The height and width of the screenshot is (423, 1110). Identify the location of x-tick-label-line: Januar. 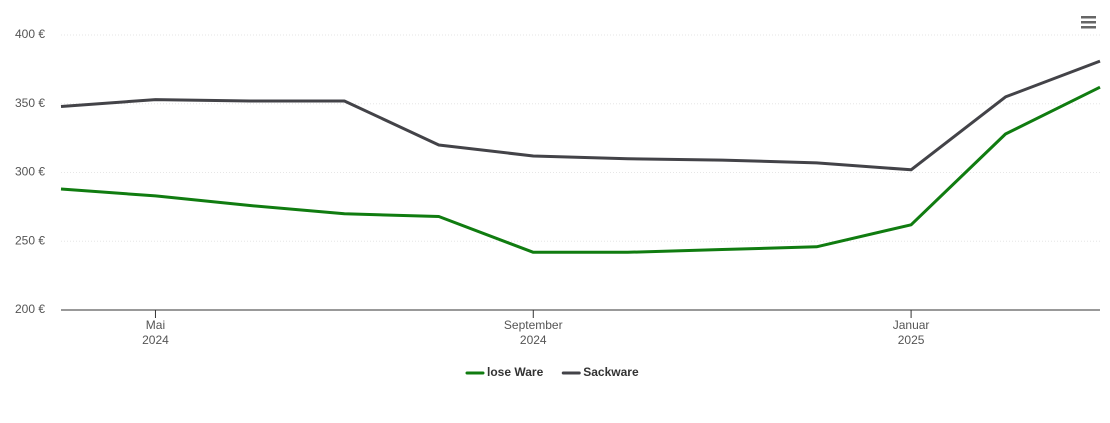
(911, 325).